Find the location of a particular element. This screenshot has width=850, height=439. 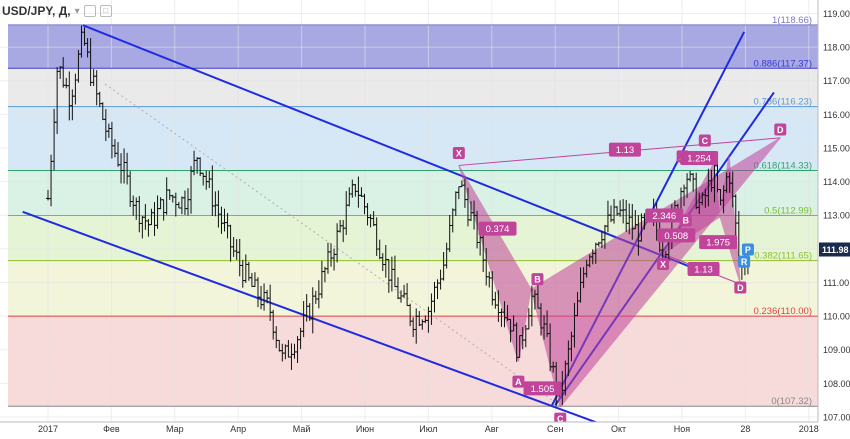

ratio-label-0: 1.13 is located at coordinates (625, 150).